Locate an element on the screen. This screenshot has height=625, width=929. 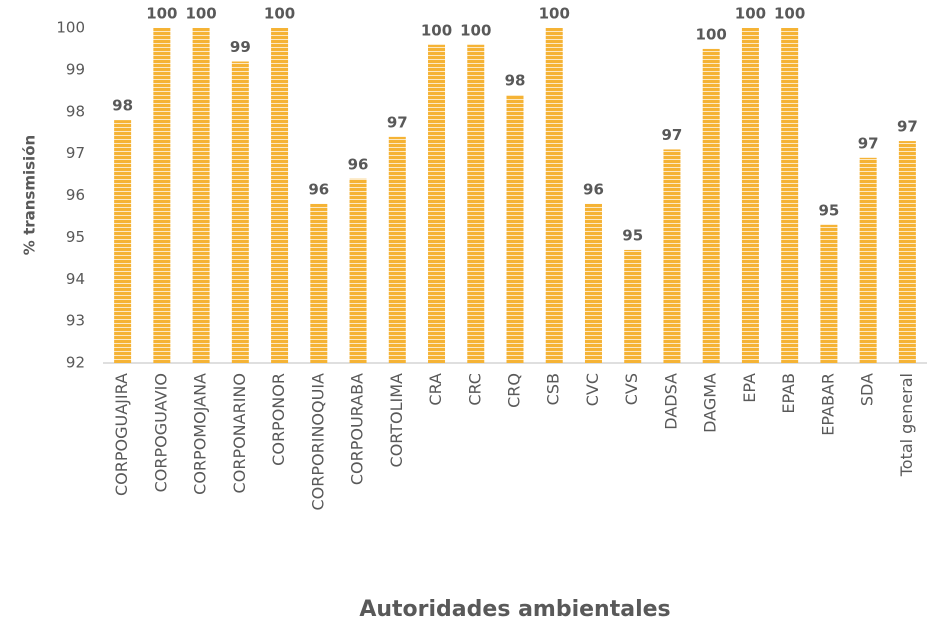
x-tick-label: CVS is located at coordinates (631, 389).